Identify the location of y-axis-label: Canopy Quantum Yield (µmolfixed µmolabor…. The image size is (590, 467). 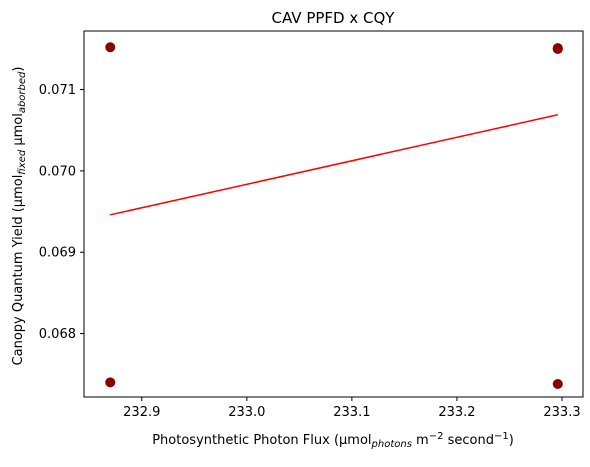
(19, 216).